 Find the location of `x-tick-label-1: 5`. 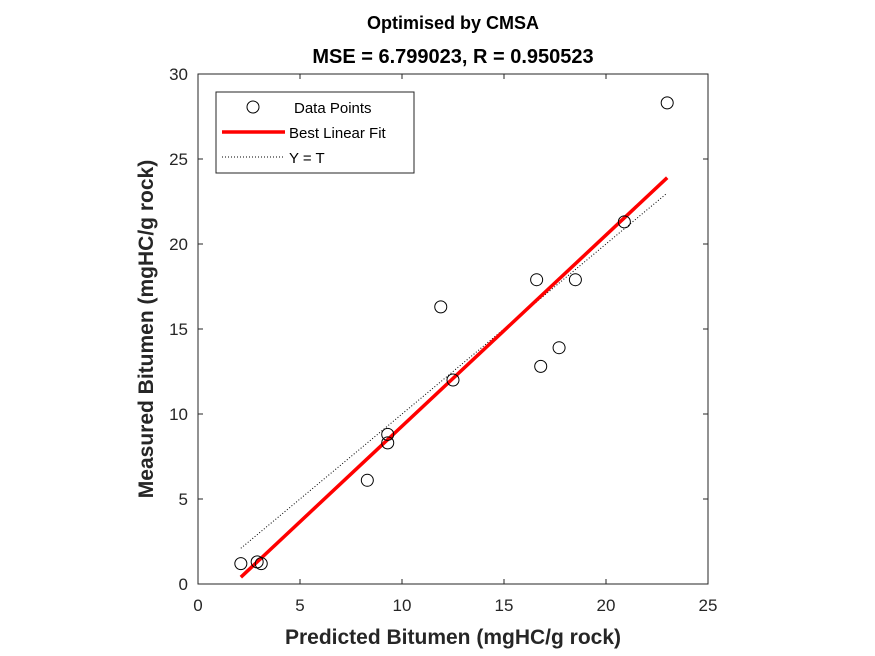

x-tick-label-1: 5 is located at coordinates (299, 605).